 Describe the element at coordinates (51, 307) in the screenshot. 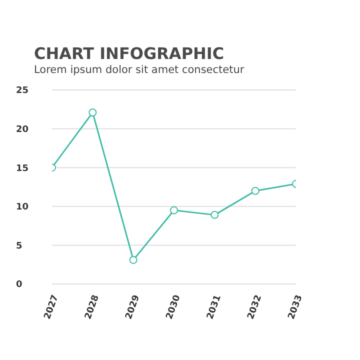

I see `x-tick-label: 2027` at that location.